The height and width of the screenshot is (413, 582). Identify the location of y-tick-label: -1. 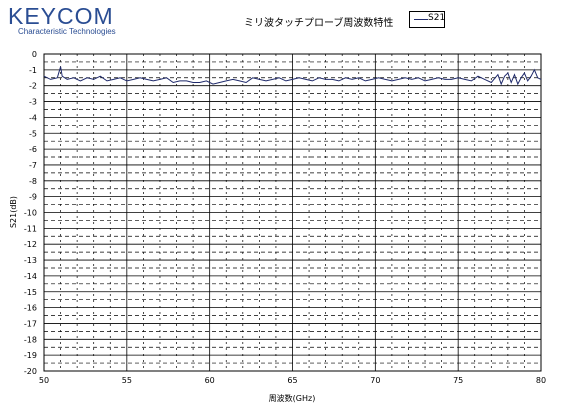
(33, 70).